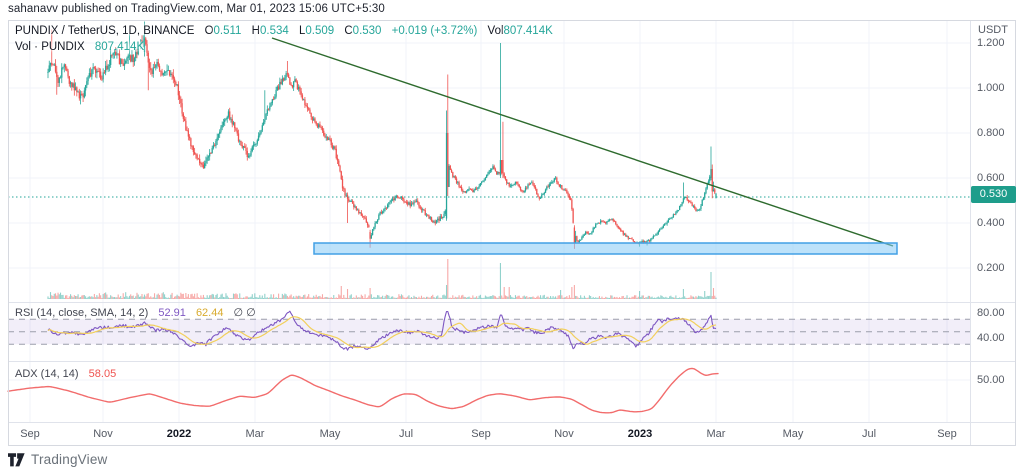  I want to click on tradingview-logo: TradingView, so click(58, 459).